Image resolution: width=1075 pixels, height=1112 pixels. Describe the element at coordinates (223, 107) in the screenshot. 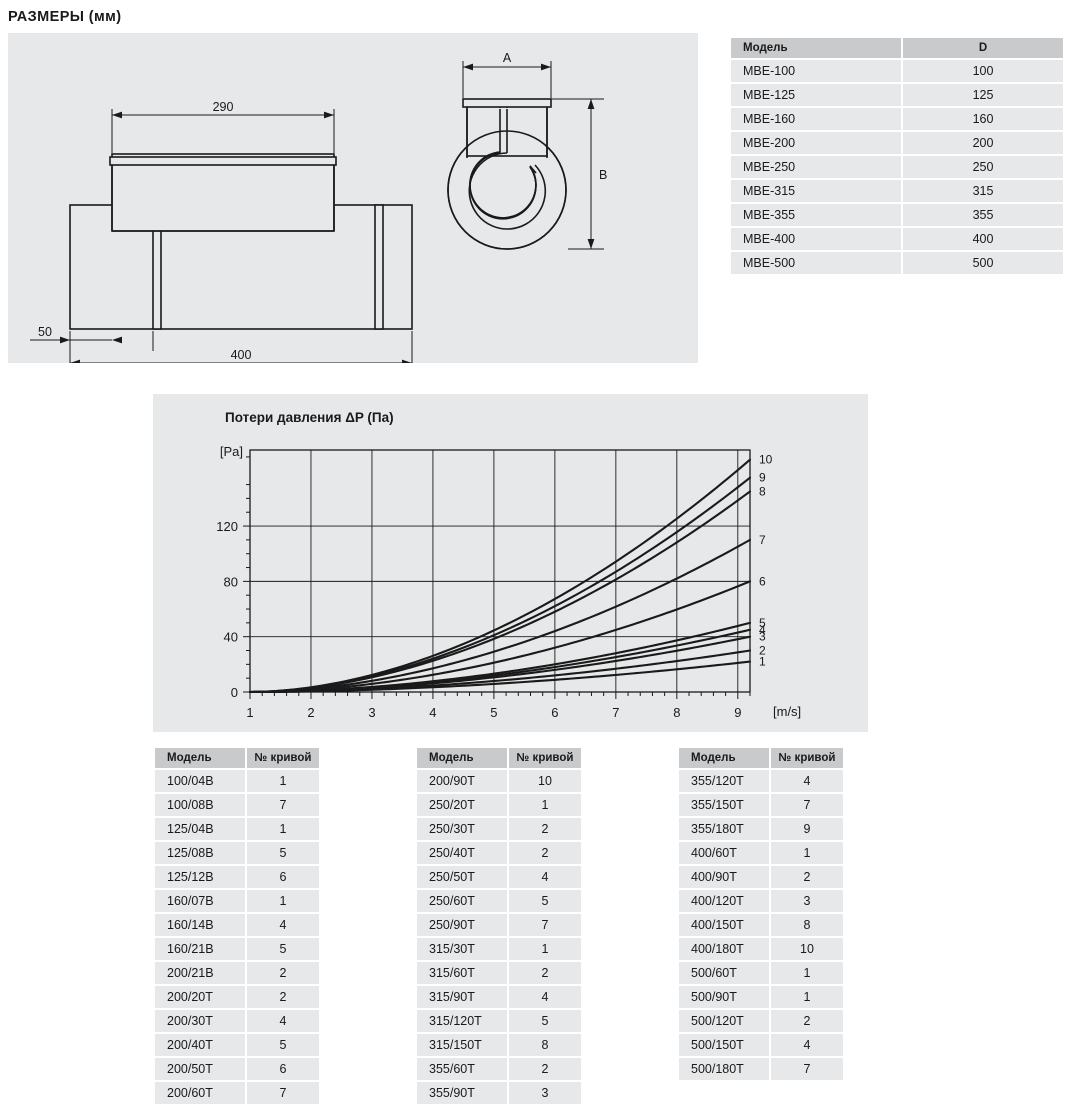

I see `dimension-label-290: 290` at that location.